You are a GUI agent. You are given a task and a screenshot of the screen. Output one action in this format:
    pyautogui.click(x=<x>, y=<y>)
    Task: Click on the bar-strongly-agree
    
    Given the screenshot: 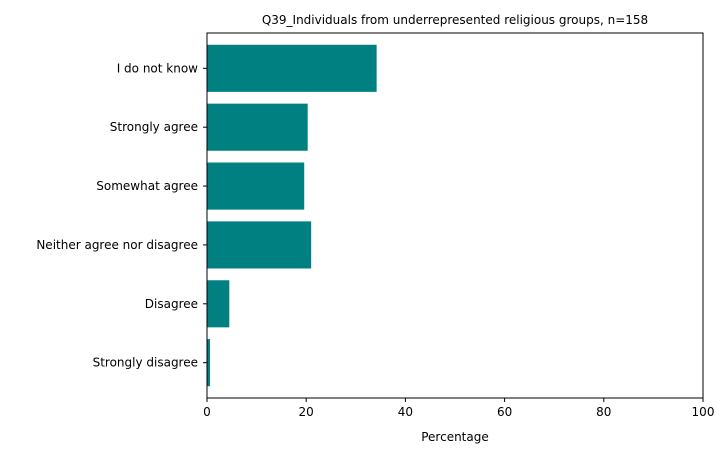 What is the action you would take?
    pyautogui.click(x=257, y=127)
    